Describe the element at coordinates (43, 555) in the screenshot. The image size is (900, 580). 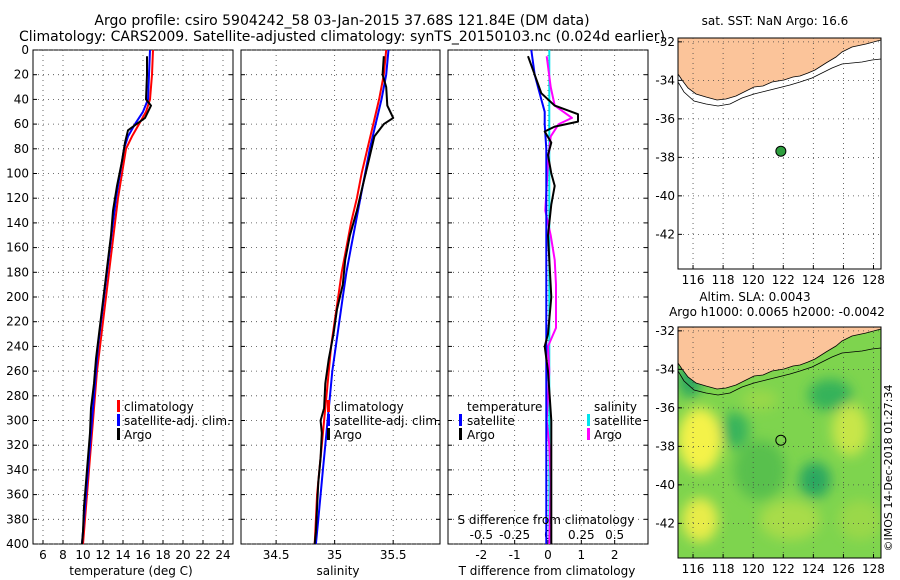
I see `x-tick-label: 6` at that location.